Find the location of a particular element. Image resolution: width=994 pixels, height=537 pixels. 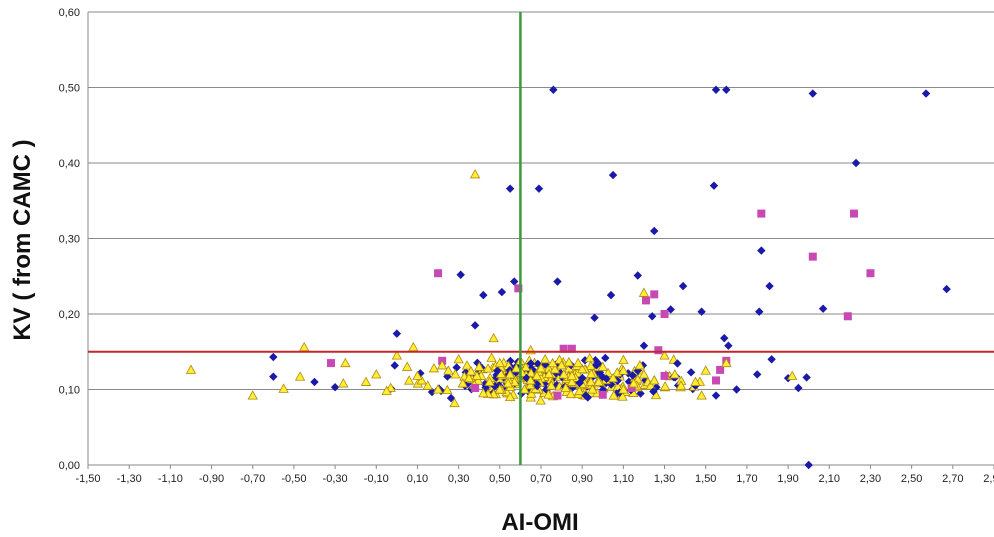

x-tick-label: 2,10 is located at coordinates (829, 479).